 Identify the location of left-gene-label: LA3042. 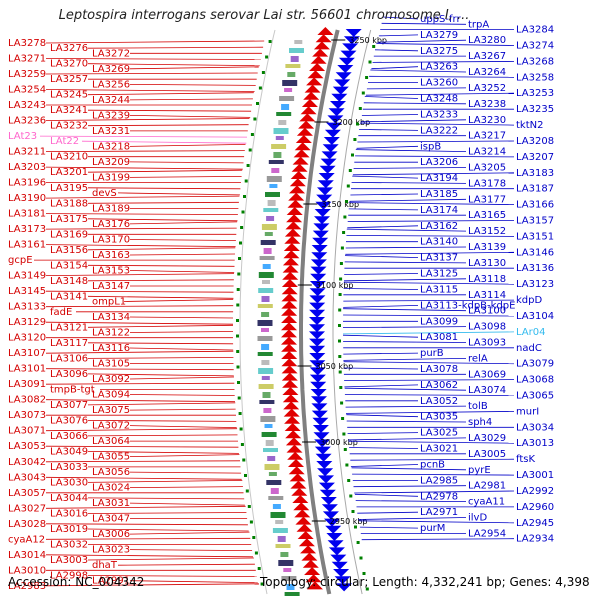
(27, 462).